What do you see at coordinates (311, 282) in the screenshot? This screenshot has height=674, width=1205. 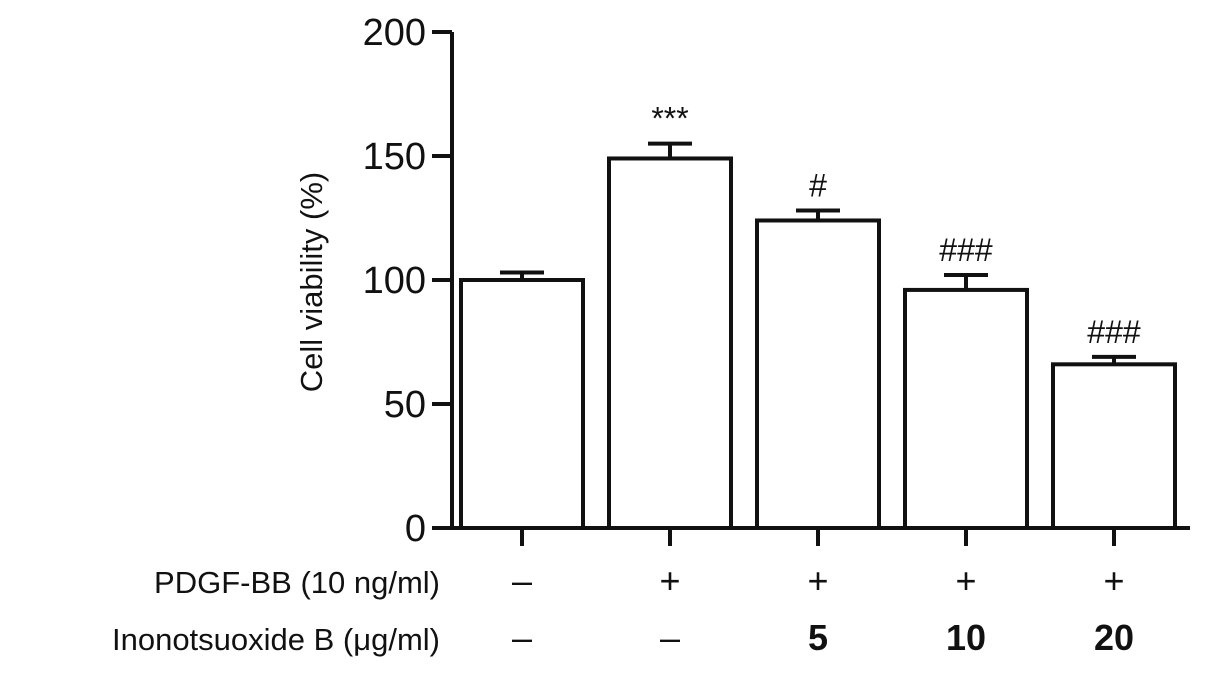 I see `y-axis-title: Cell viability (%)` at bounding box center [311, 282].